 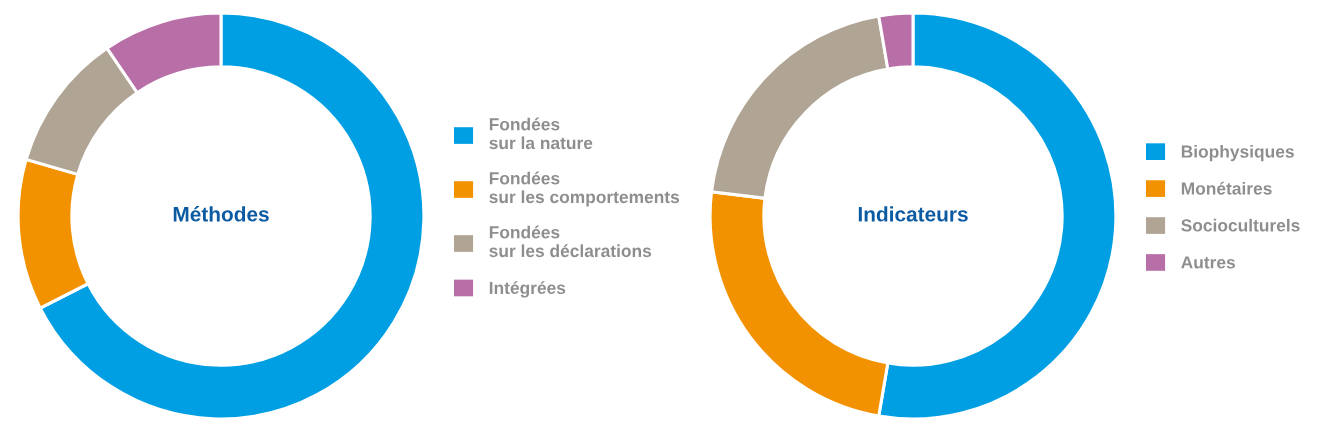 What do you see at coordinates (1237, 153) in the screenshot?
I see `legend-label: Biophysiques` at bounding box center [1237, 153].